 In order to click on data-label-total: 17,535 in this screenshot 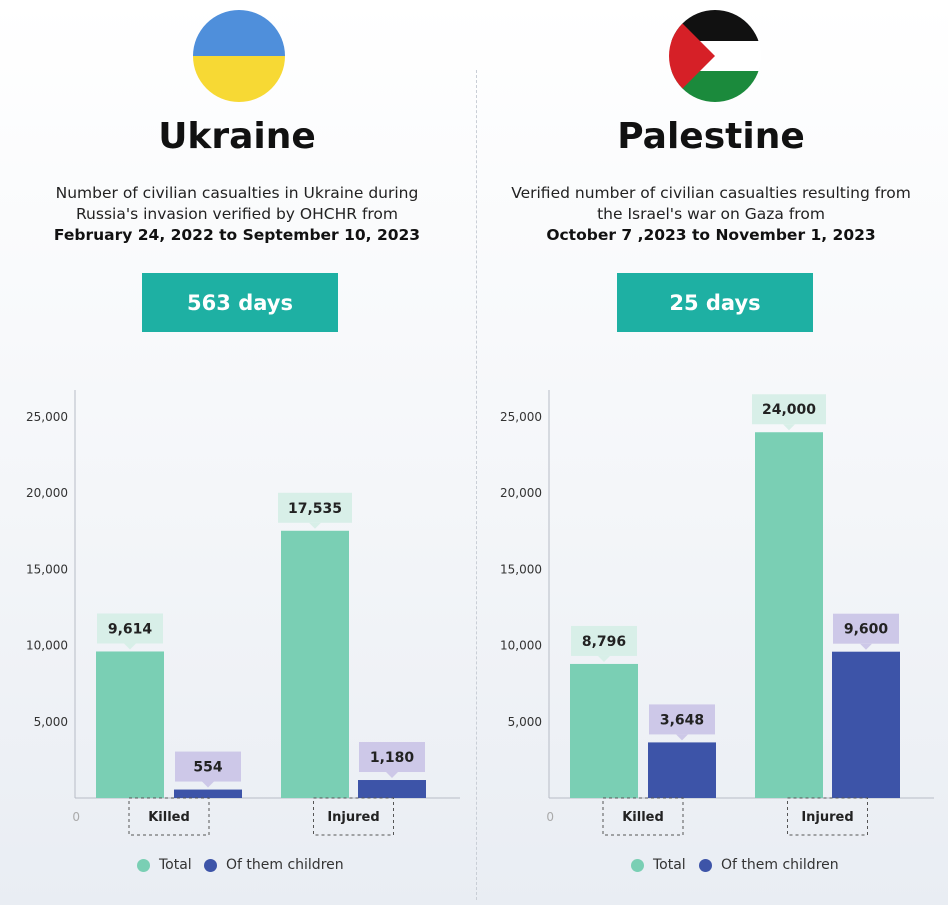, I will do `click(315, 509)`.